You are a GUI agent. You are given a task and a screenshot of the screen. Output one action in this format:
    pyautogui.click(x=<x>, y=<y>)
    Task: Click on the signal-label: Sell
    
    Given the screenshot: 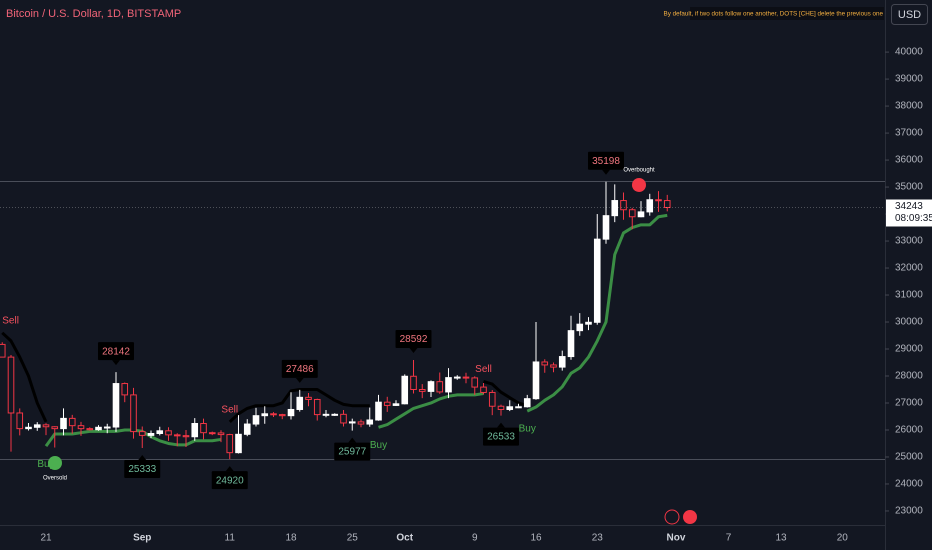 What is the action you would take?
    pyautogui.click(x=229, y=410)
    